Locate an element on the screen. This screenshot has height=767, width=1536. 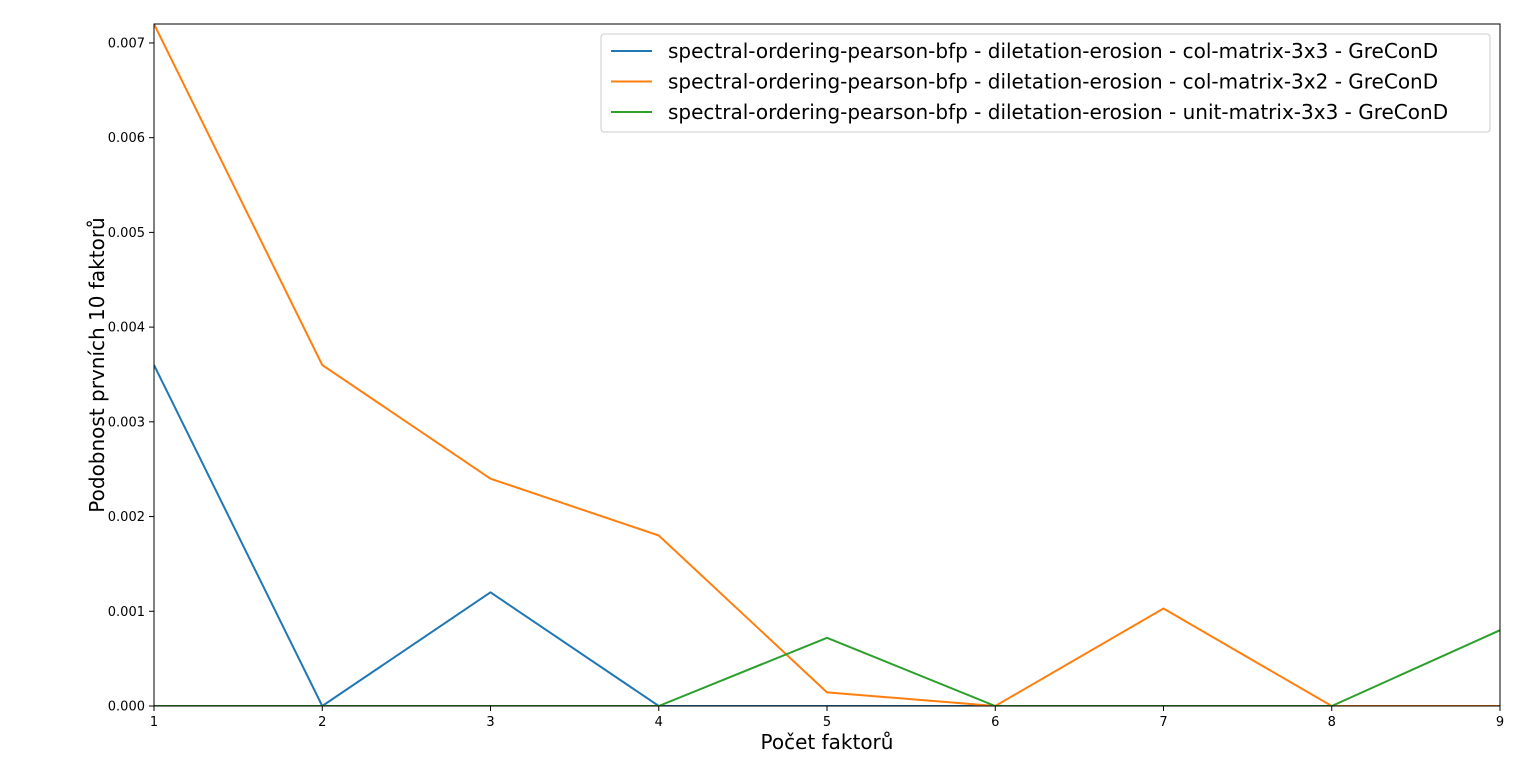
y-tick-label: 0.006 is located at coordinates (126, 138).